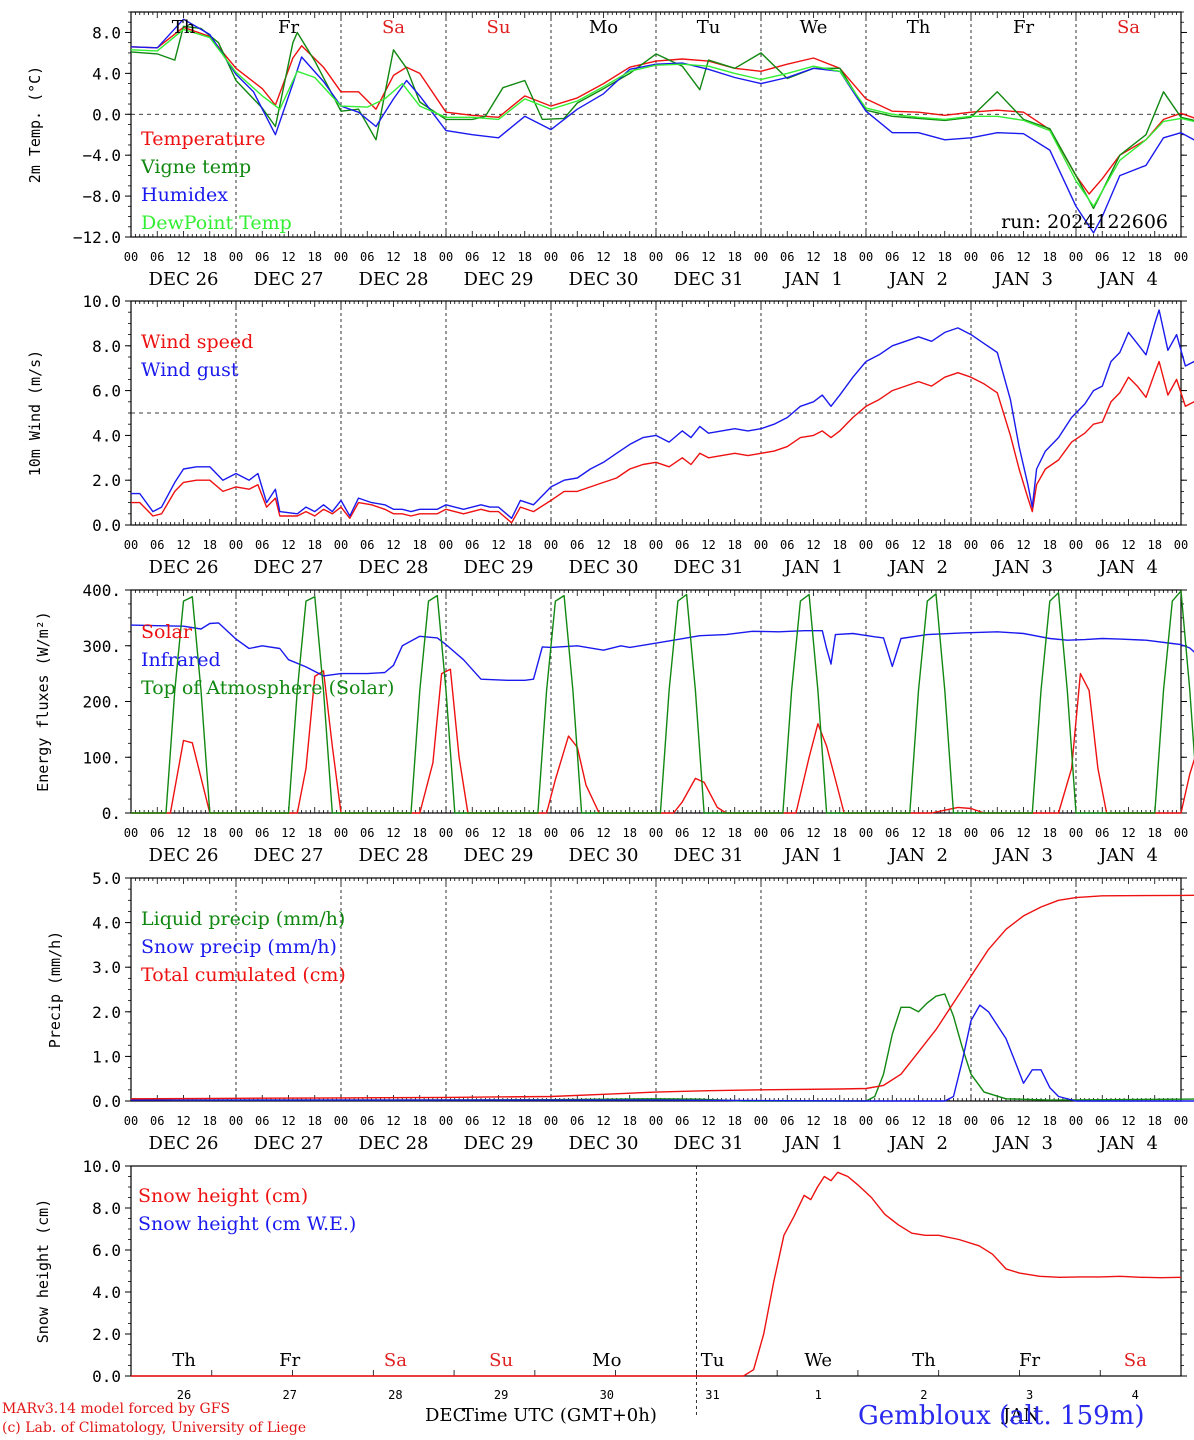 The height and width of the screenshot is (1440, 1194). What do you see at coordinates (216, 223) in the screenshot?
I see `legend-entry: DewPoint Temp` at bounding box center [216, 223].